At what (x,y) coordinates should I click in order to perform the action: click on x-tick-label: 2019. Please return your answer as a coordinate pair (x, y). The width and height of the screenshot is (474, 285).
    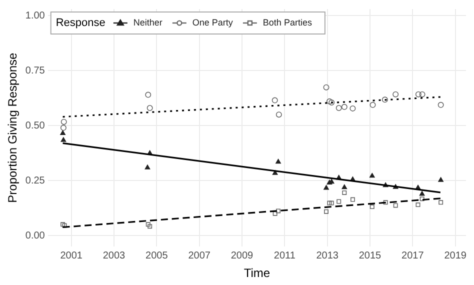
    Looking at the image, I should click on (455, 256).